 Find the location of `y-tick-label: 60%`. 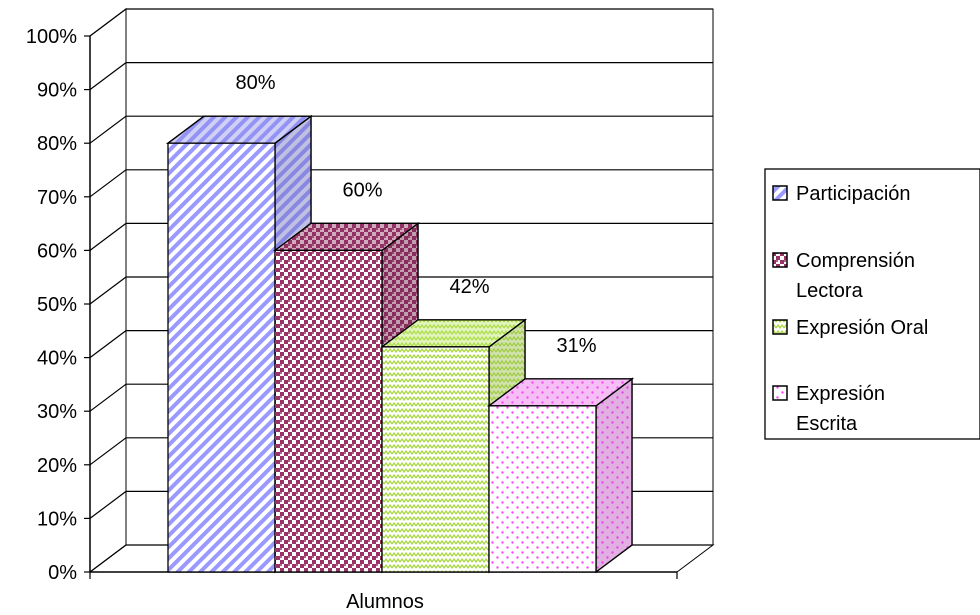

y-tick-label: 60% is located at coordinates (57, 251).